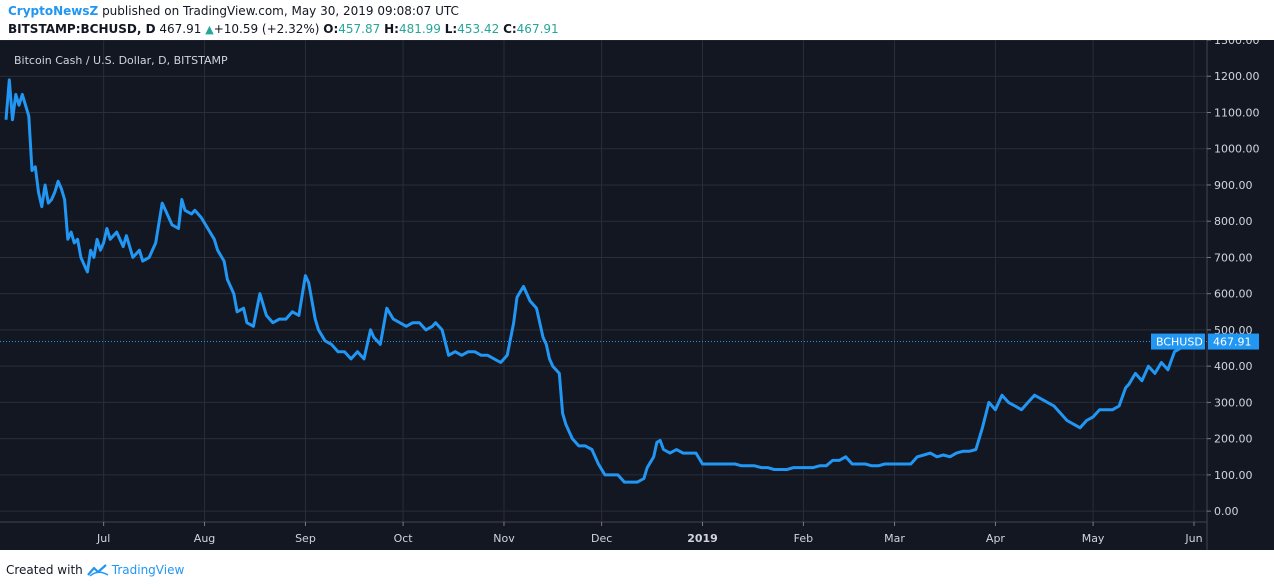  What do you see at coordinates (103, 538) in the screenshot?
I see `time-tick-label: Jul` at bounding box center [103, 538].